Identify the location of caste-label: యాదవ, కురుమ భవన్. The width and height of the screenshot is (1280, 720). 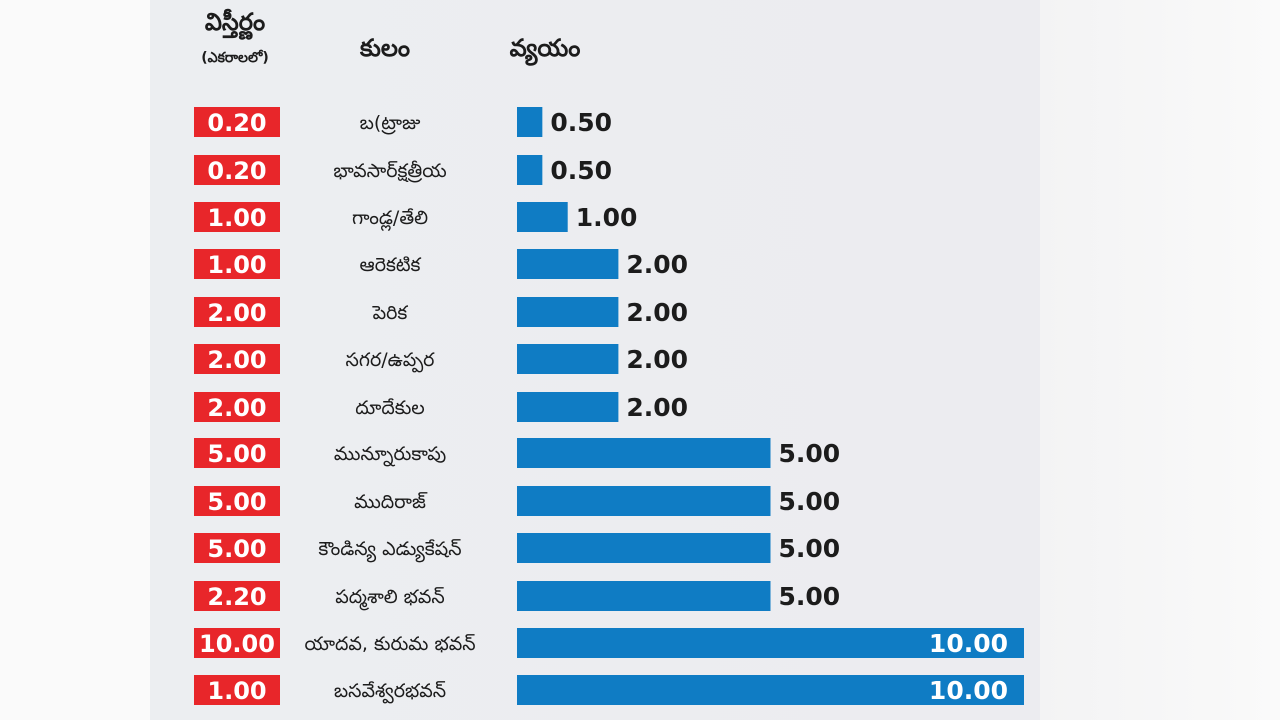
(389, 644).